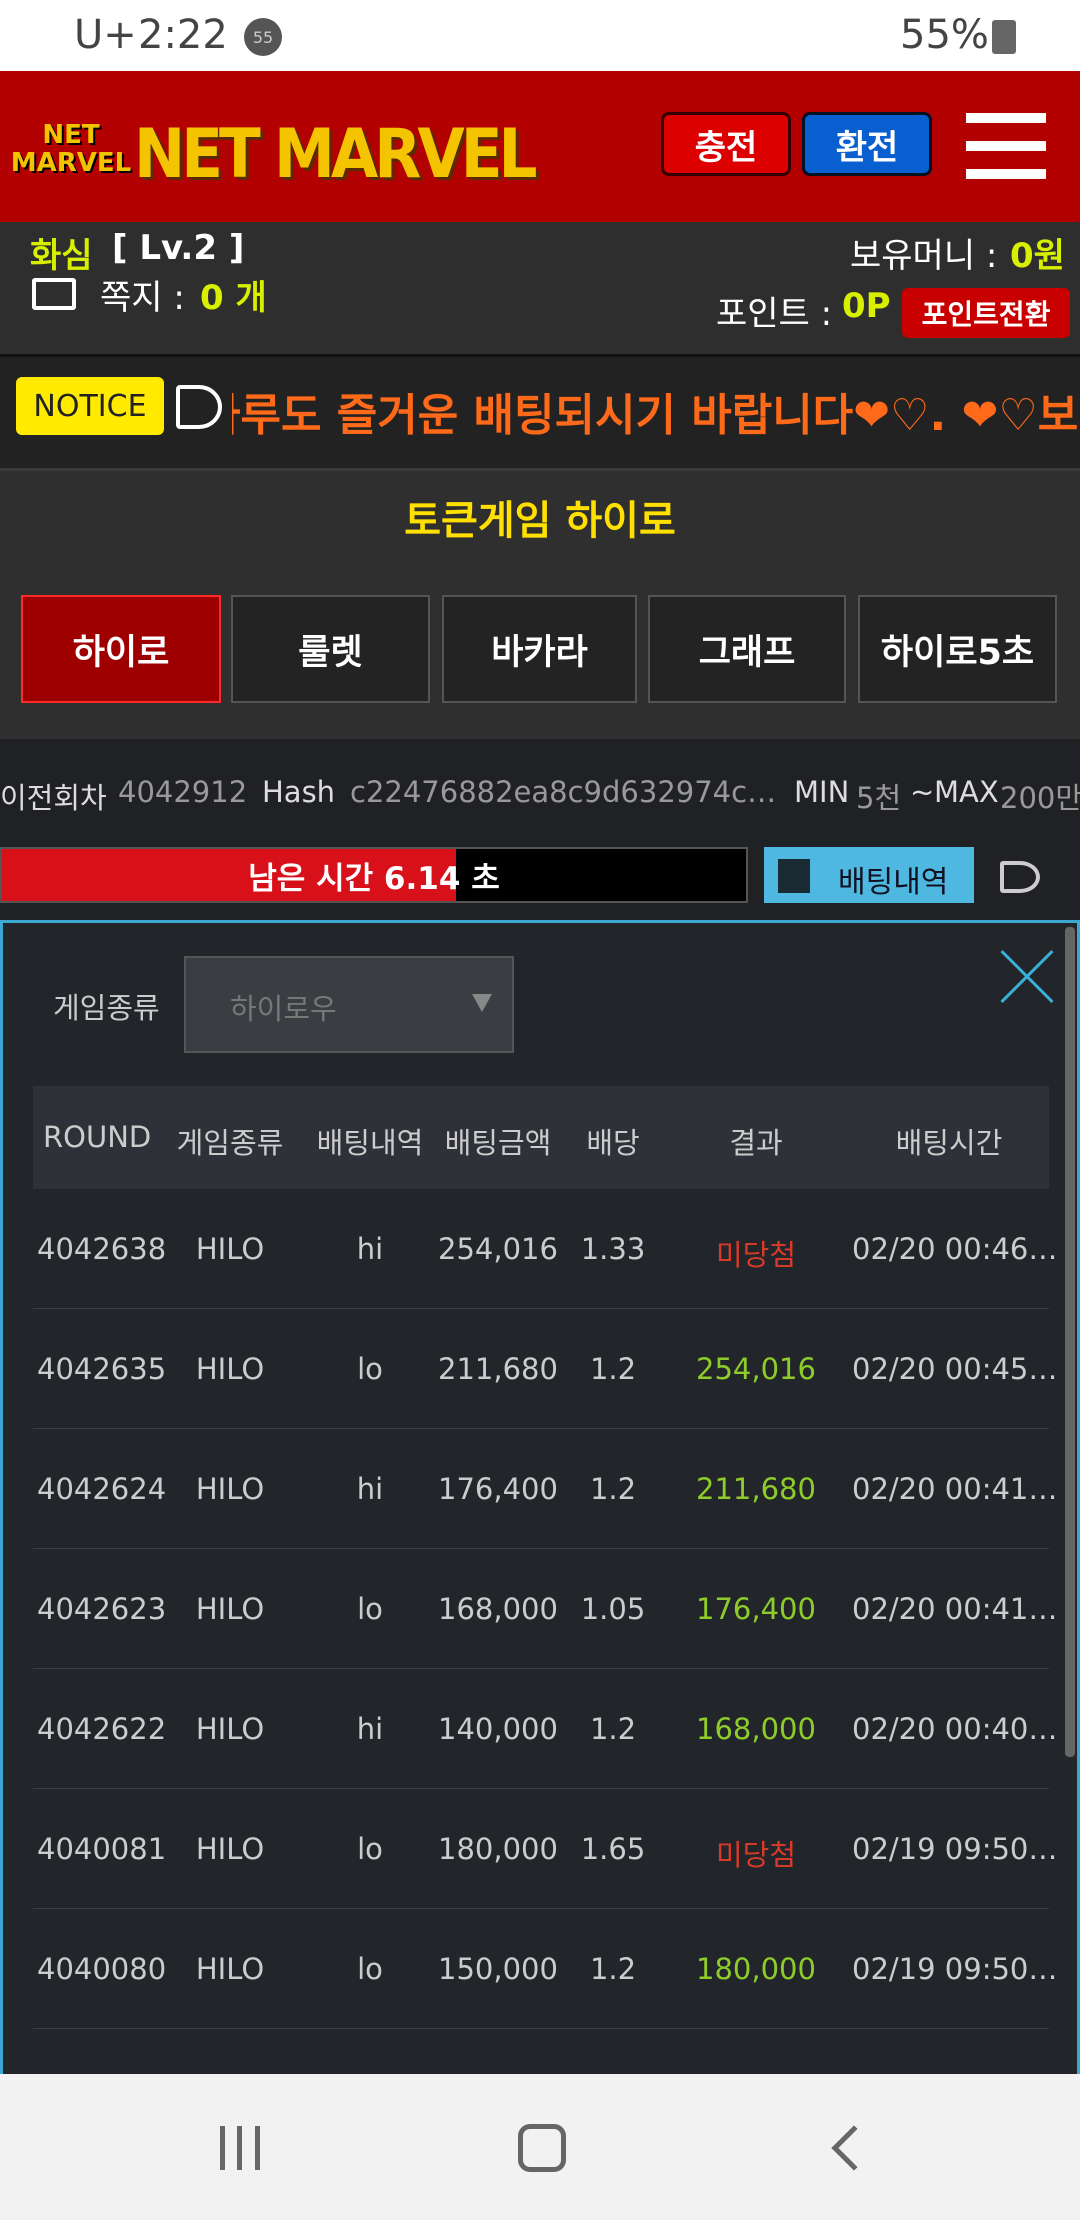 This screenshot has height=2220, width=1080. Describe the element at coordinates (178, 248) in the screenshot. I see `user-level: [ Lv.2 ]` at that location.